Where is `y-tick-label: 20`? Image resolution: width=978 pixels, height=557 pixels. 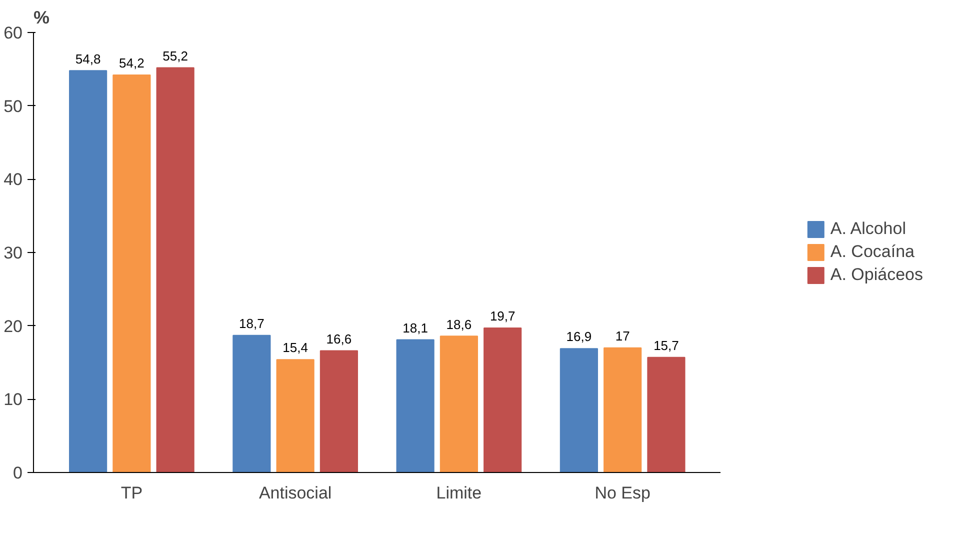 y-tick-label: 20 is located at coordinates (13, 326).